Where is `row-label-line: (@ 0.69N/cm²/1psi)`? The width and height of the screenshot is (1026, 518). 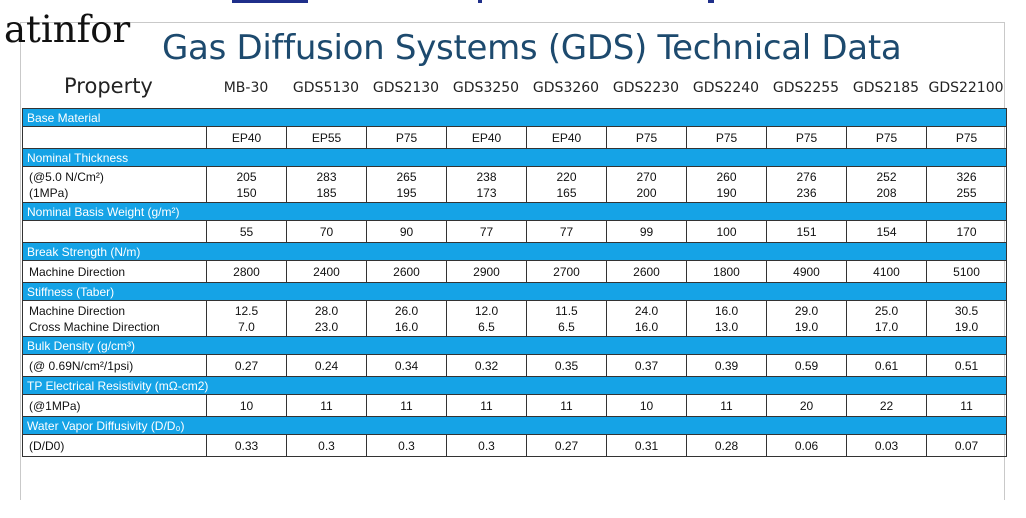 row-label-line: (@ 0.69N/cm²/1psi) is located at coordinates (81, 365).